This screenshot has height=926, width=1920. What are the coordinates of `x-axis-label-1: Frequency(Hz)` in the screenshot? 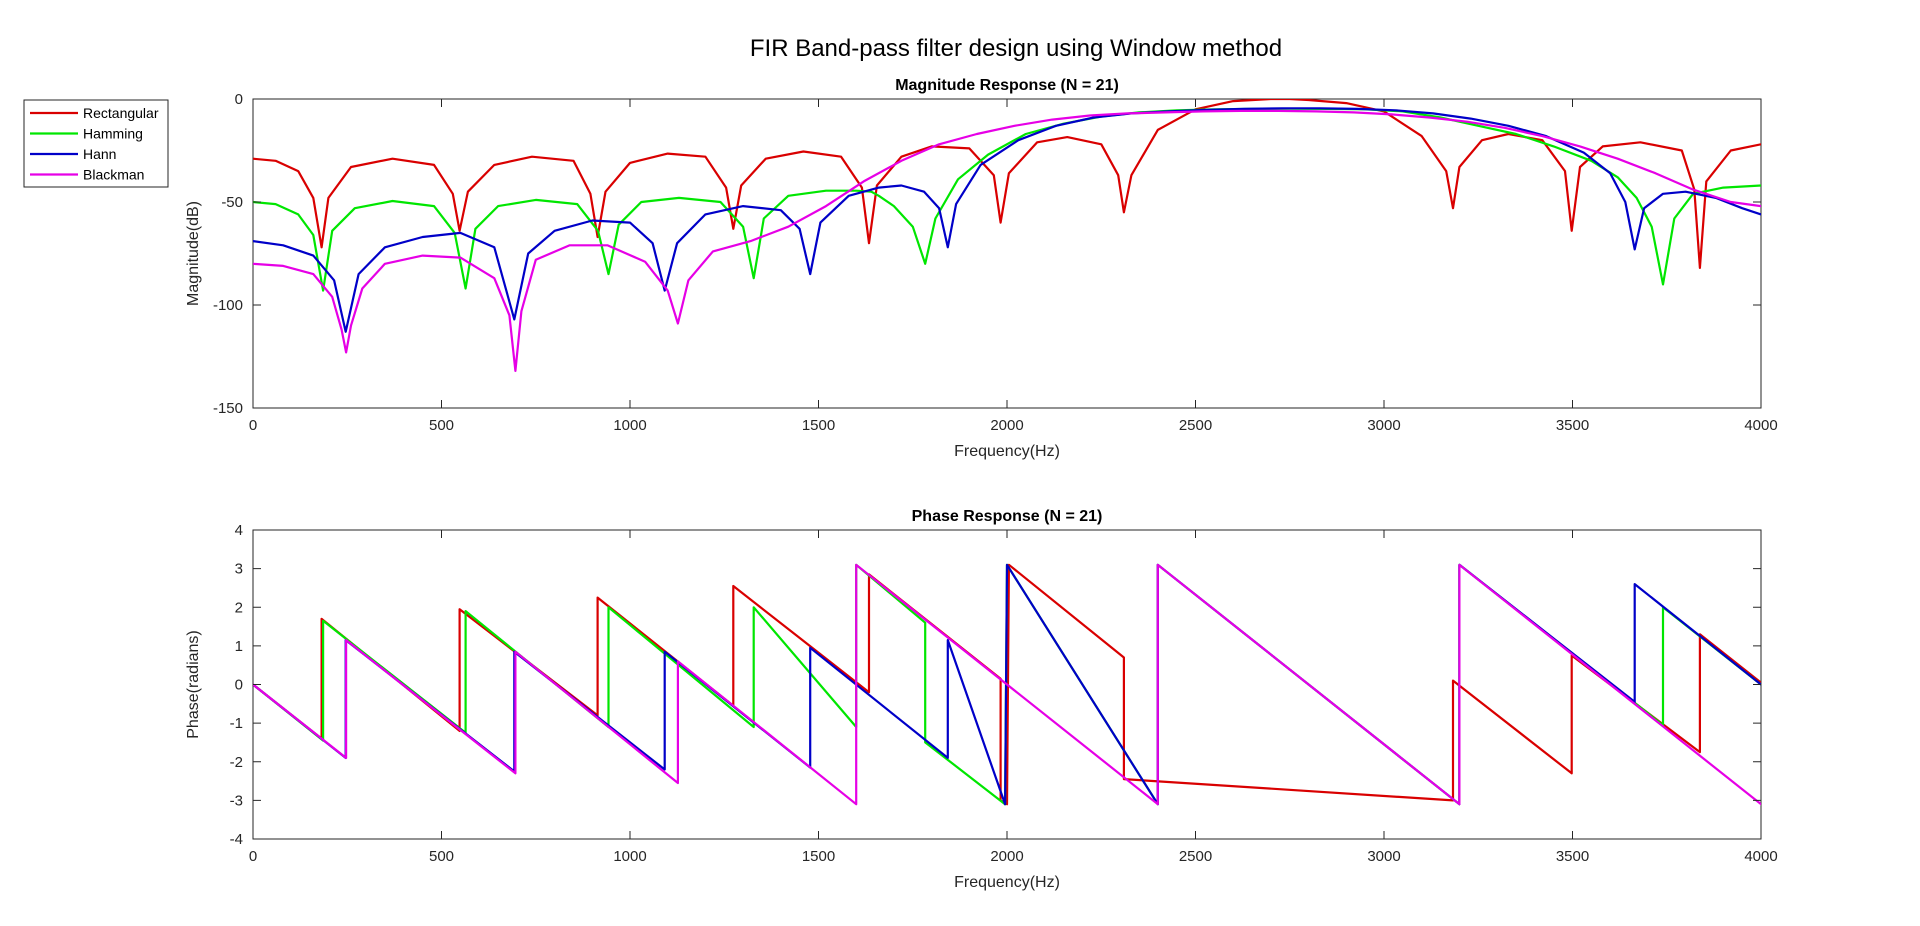 It's located at (1007, 882).